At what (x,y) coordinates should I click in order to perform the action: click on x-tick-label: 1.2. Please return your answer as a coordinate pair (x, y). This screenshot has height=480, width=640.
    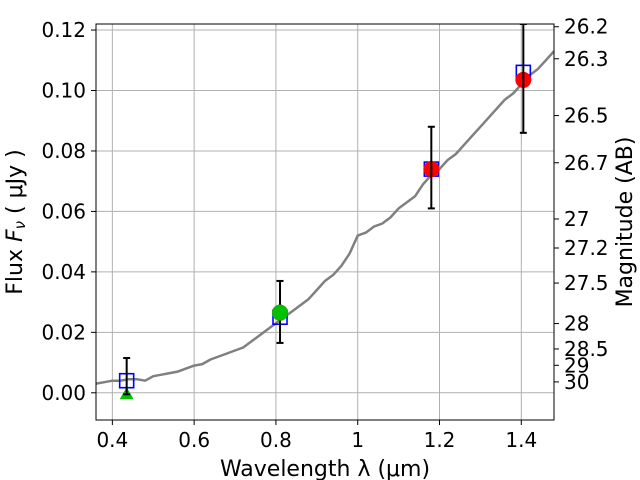
    Looking at the image, I should click on (440, 440).